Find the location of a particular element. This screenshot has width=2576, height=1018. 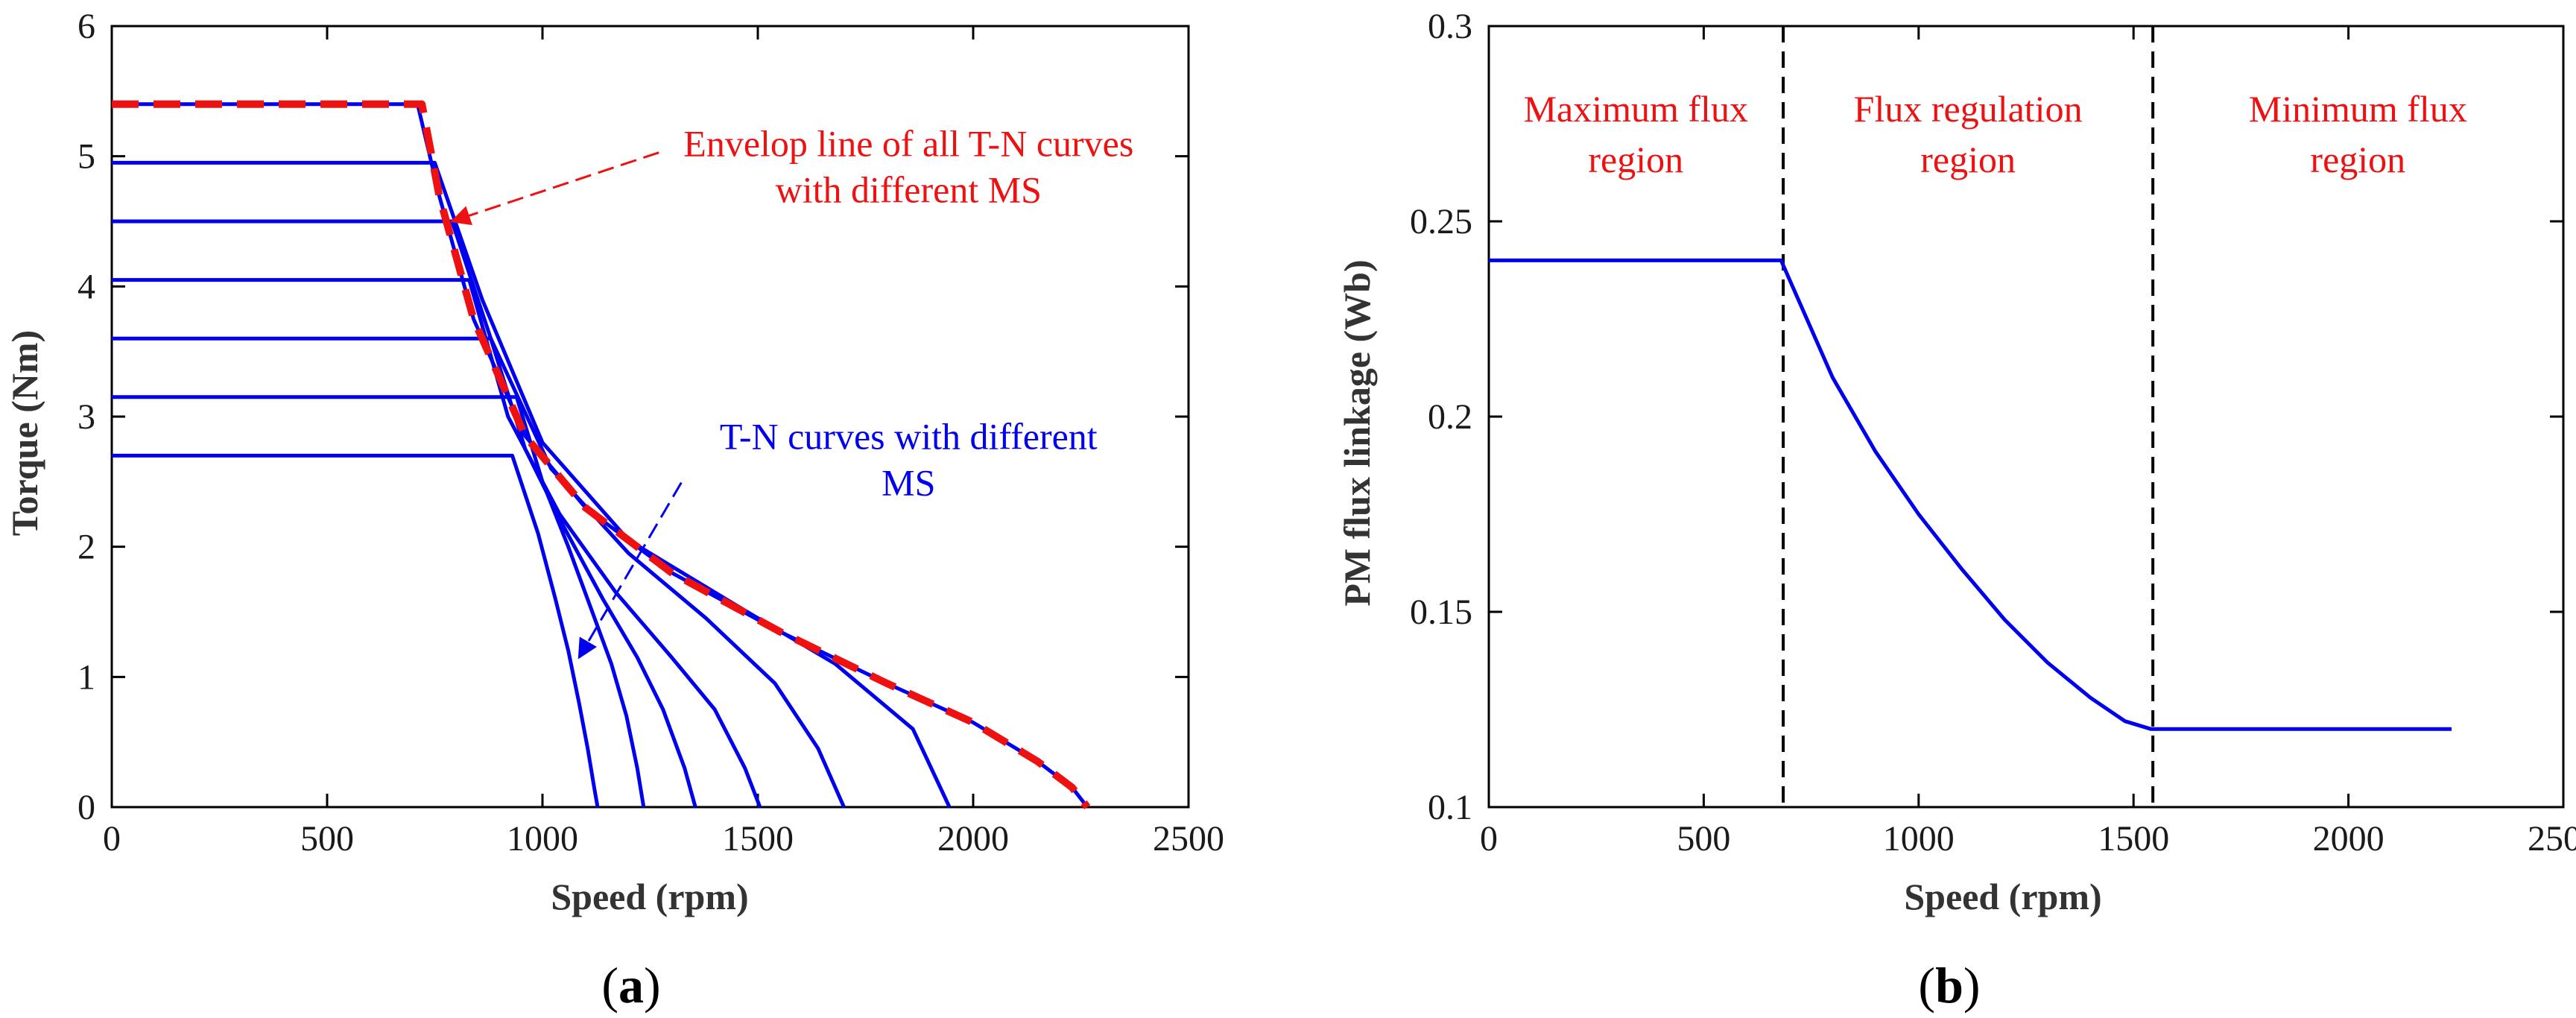

x-axis-title-b: Speed (rpm) is located at coordinates (2002, 897).